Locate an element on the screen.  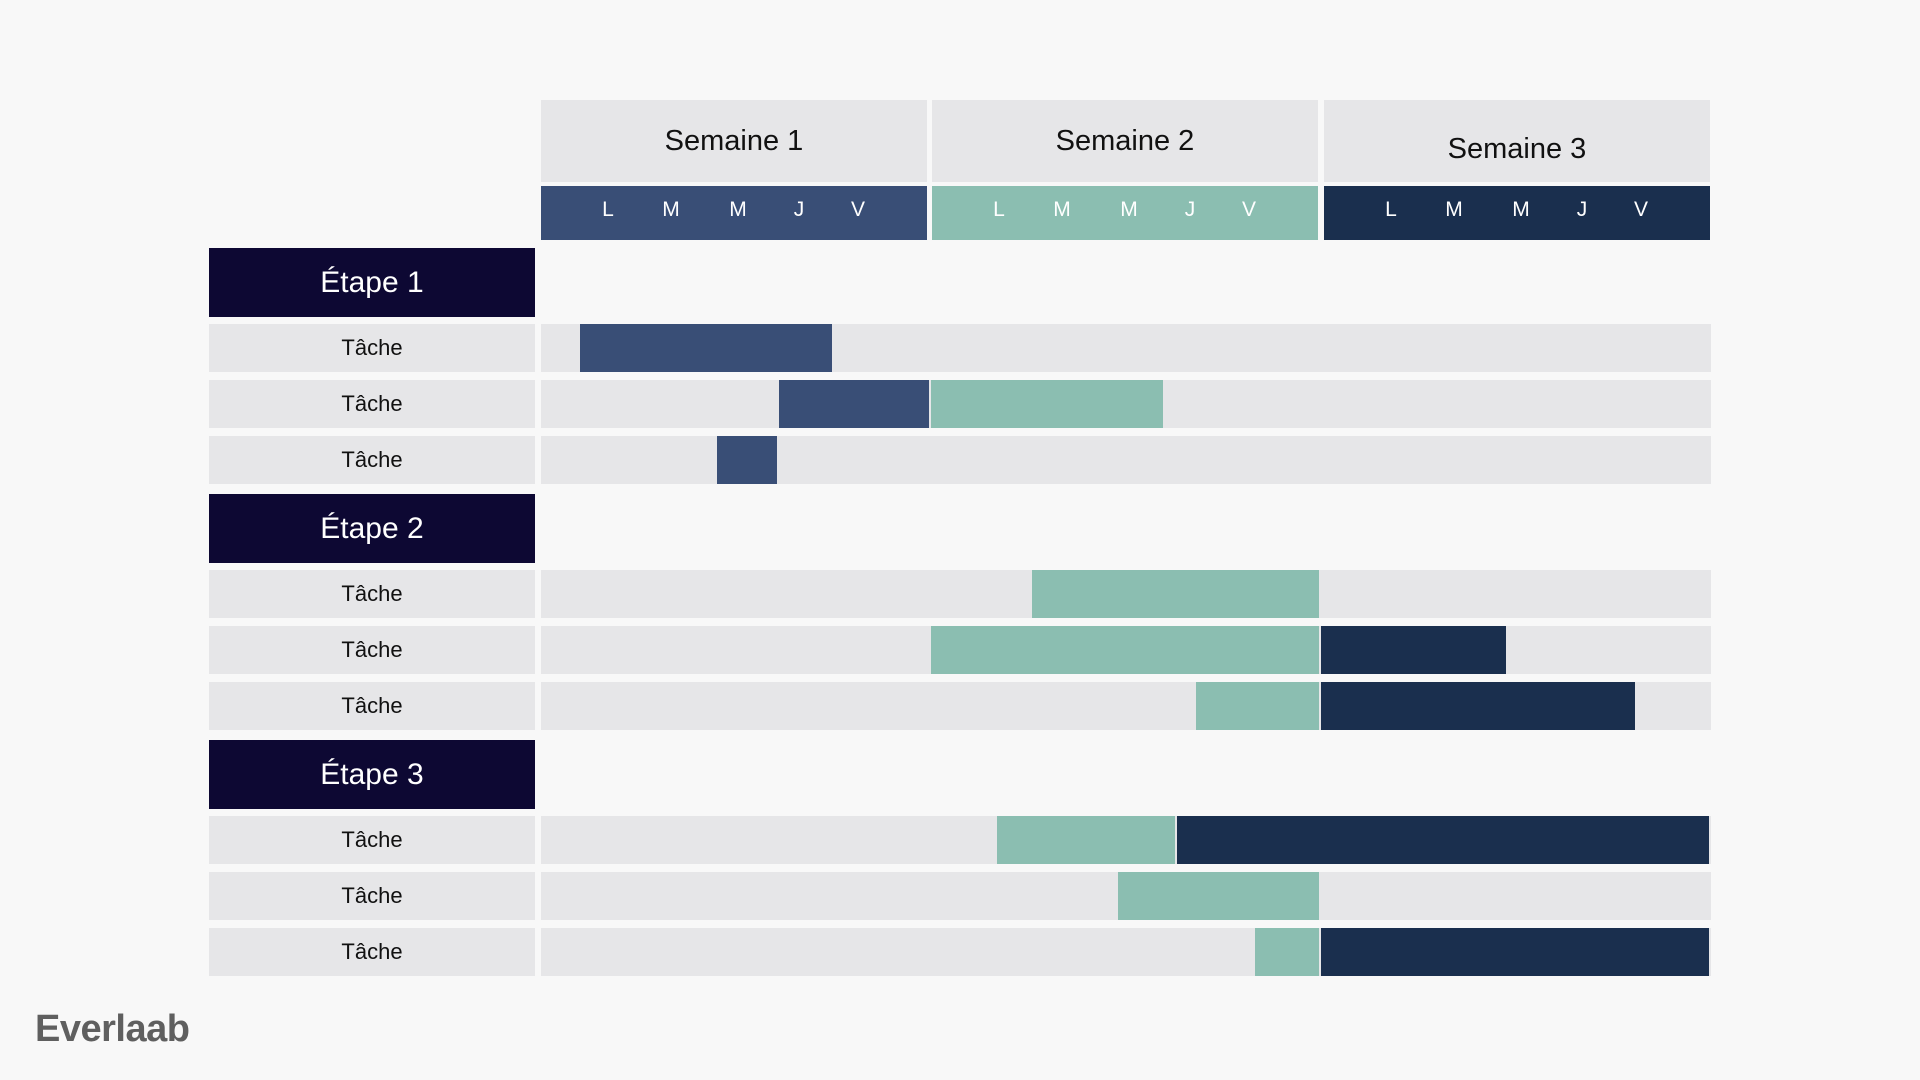
week-header-3: Semaine 3 is located at coordinates (1517, 141).